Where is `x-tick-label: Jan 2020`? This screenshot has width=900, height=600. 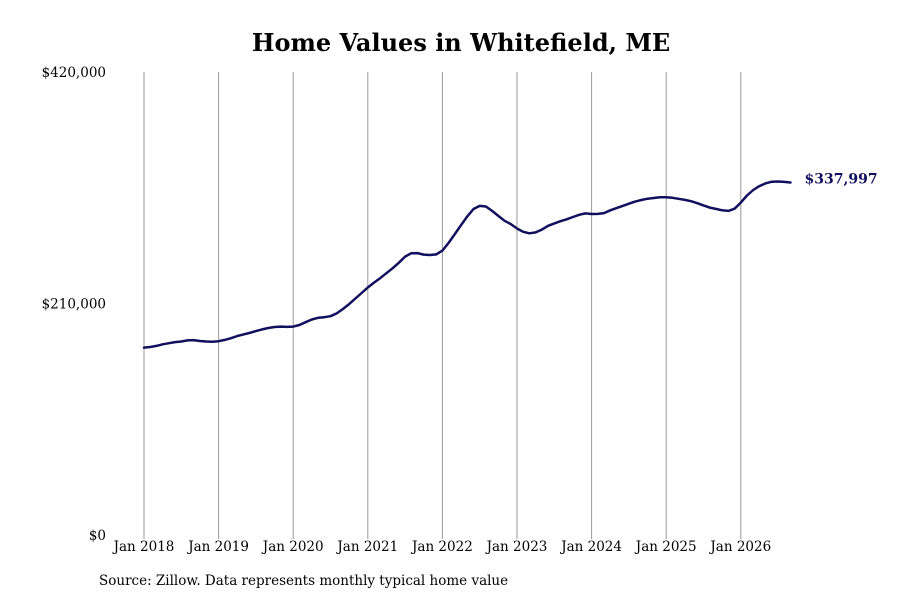
x-tick-label: Jan 2020 is located at coordinates (292, 547).